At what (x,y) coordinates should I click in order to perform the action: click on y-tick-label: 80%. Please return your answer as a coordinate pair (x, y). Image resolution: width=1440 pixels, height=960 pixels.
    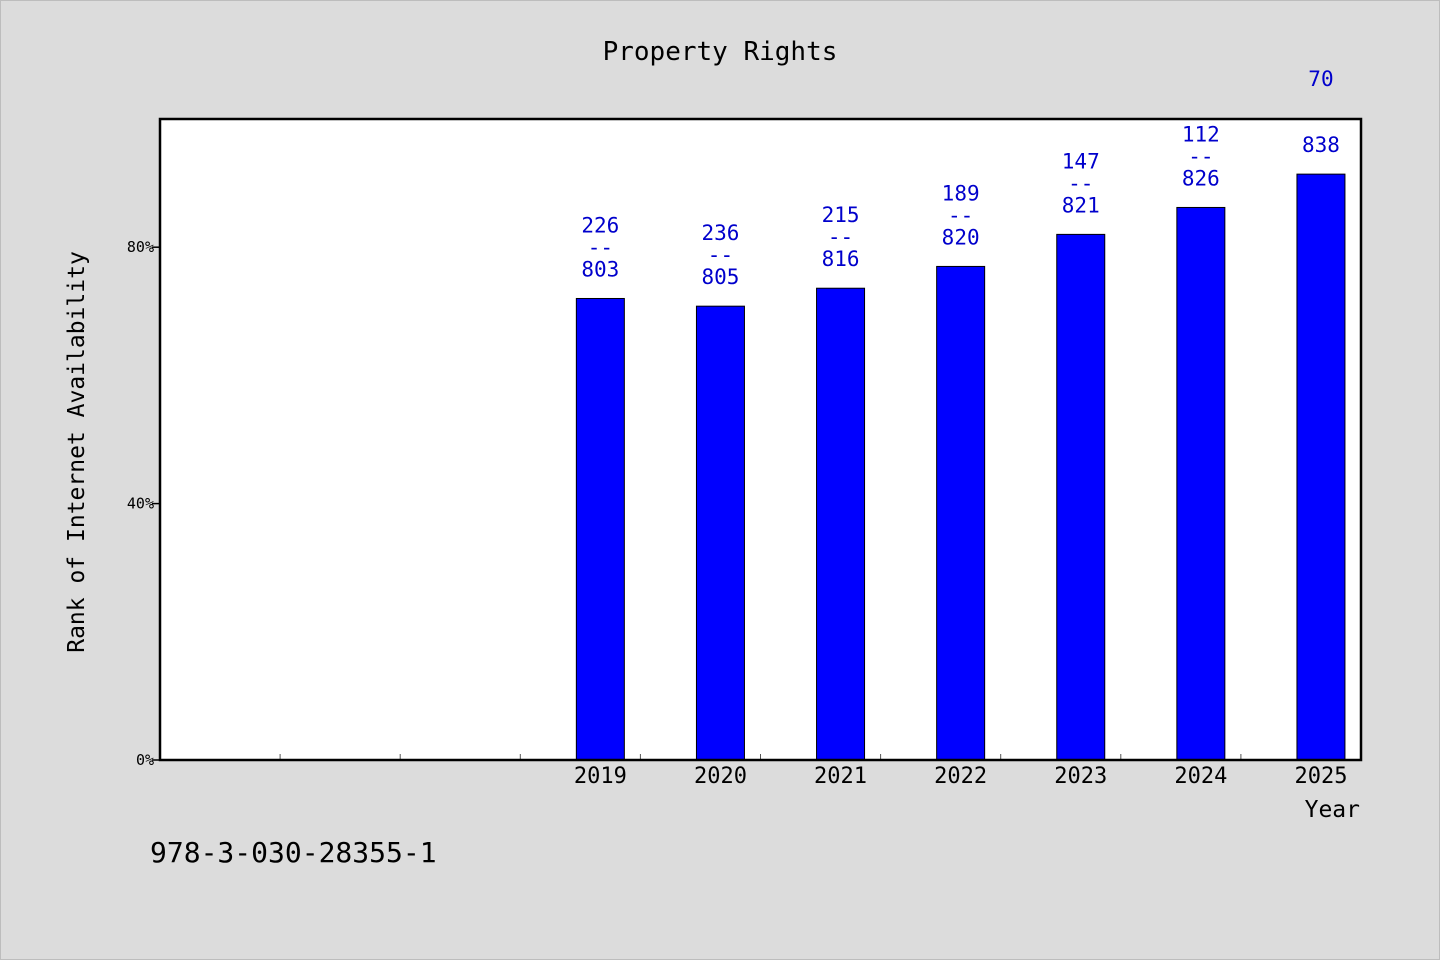
    Looking at the image, I should click on (140, 247).